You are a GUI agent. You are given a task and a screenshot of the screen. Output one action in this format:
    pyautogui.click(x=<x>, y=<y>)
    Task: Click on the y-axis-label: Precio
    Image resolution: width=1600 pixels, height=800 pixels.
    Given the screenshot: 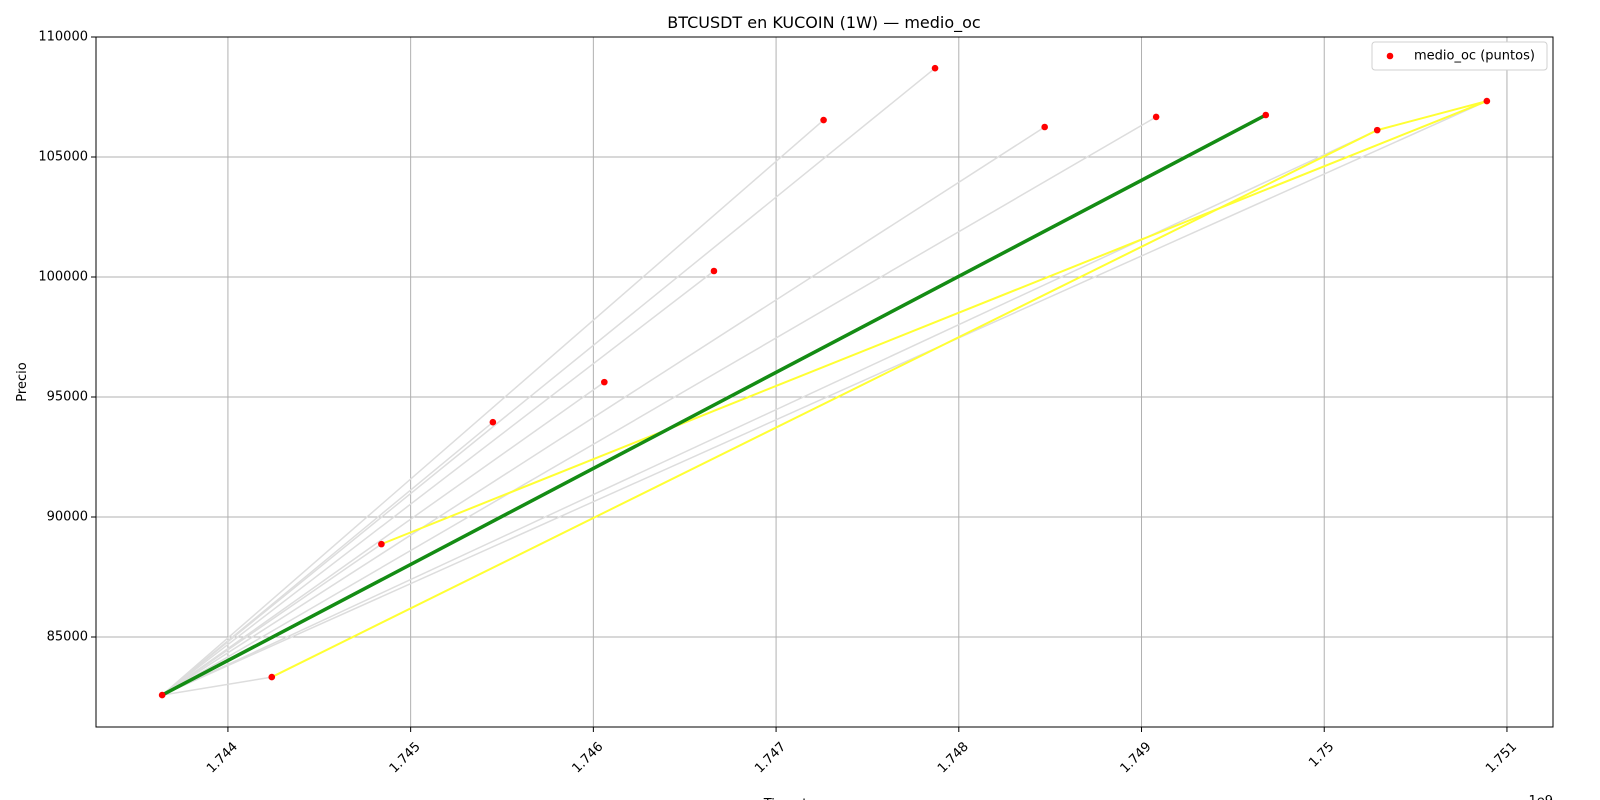 What is the action you would take?
    pyautogui.click(x=22, y=381)
    